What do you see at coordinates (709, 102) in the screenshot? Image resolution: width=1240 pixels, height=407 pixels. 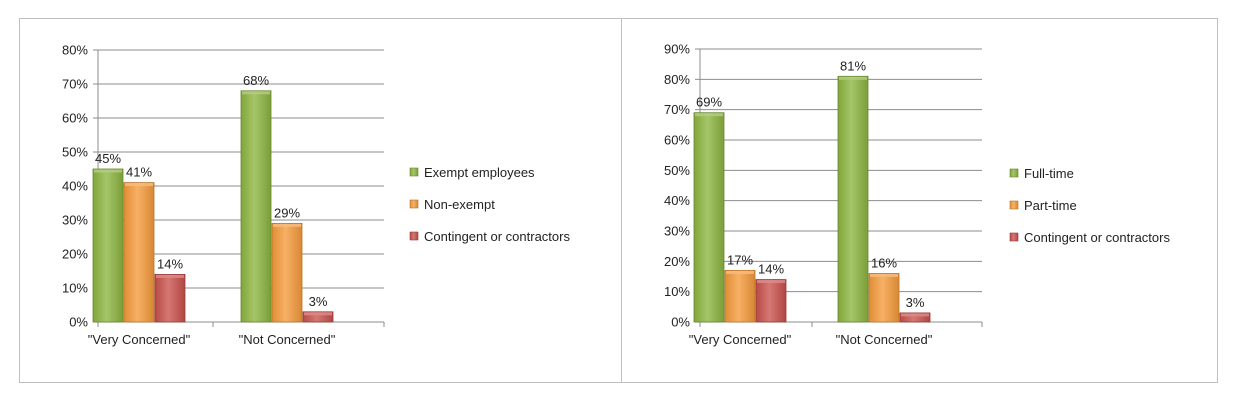 I see `data-label: 69%` at bounding box center [709, 102].